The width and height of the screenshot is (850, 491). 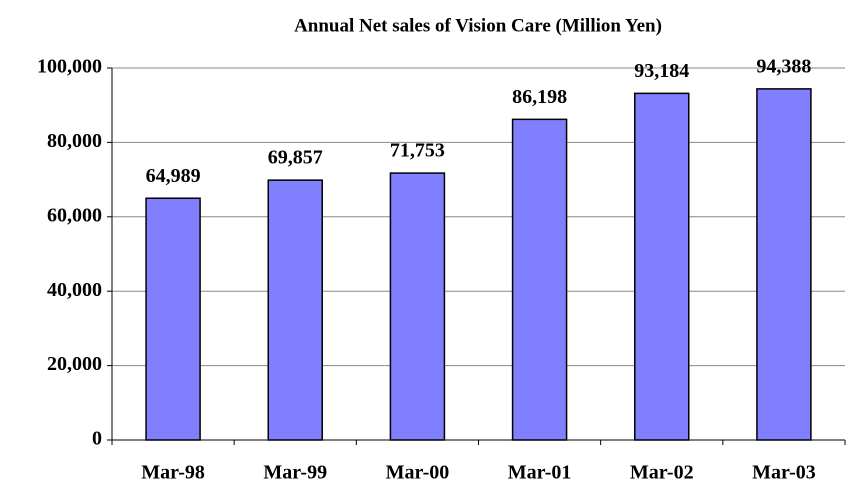 I want to click on x-tick-label: Mar-01, so click(x=540, y=473).